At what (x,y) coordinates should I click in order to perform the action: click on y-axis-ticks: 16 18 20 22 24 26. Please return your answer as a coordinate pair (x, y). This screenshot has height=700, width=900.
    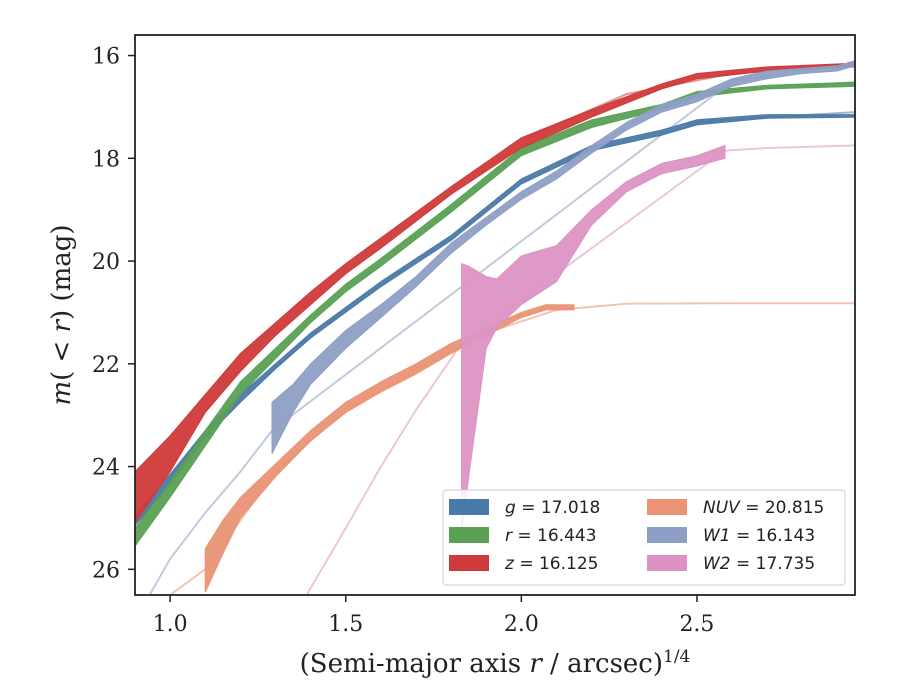
    Looking at the image, I should click on (113, 314).